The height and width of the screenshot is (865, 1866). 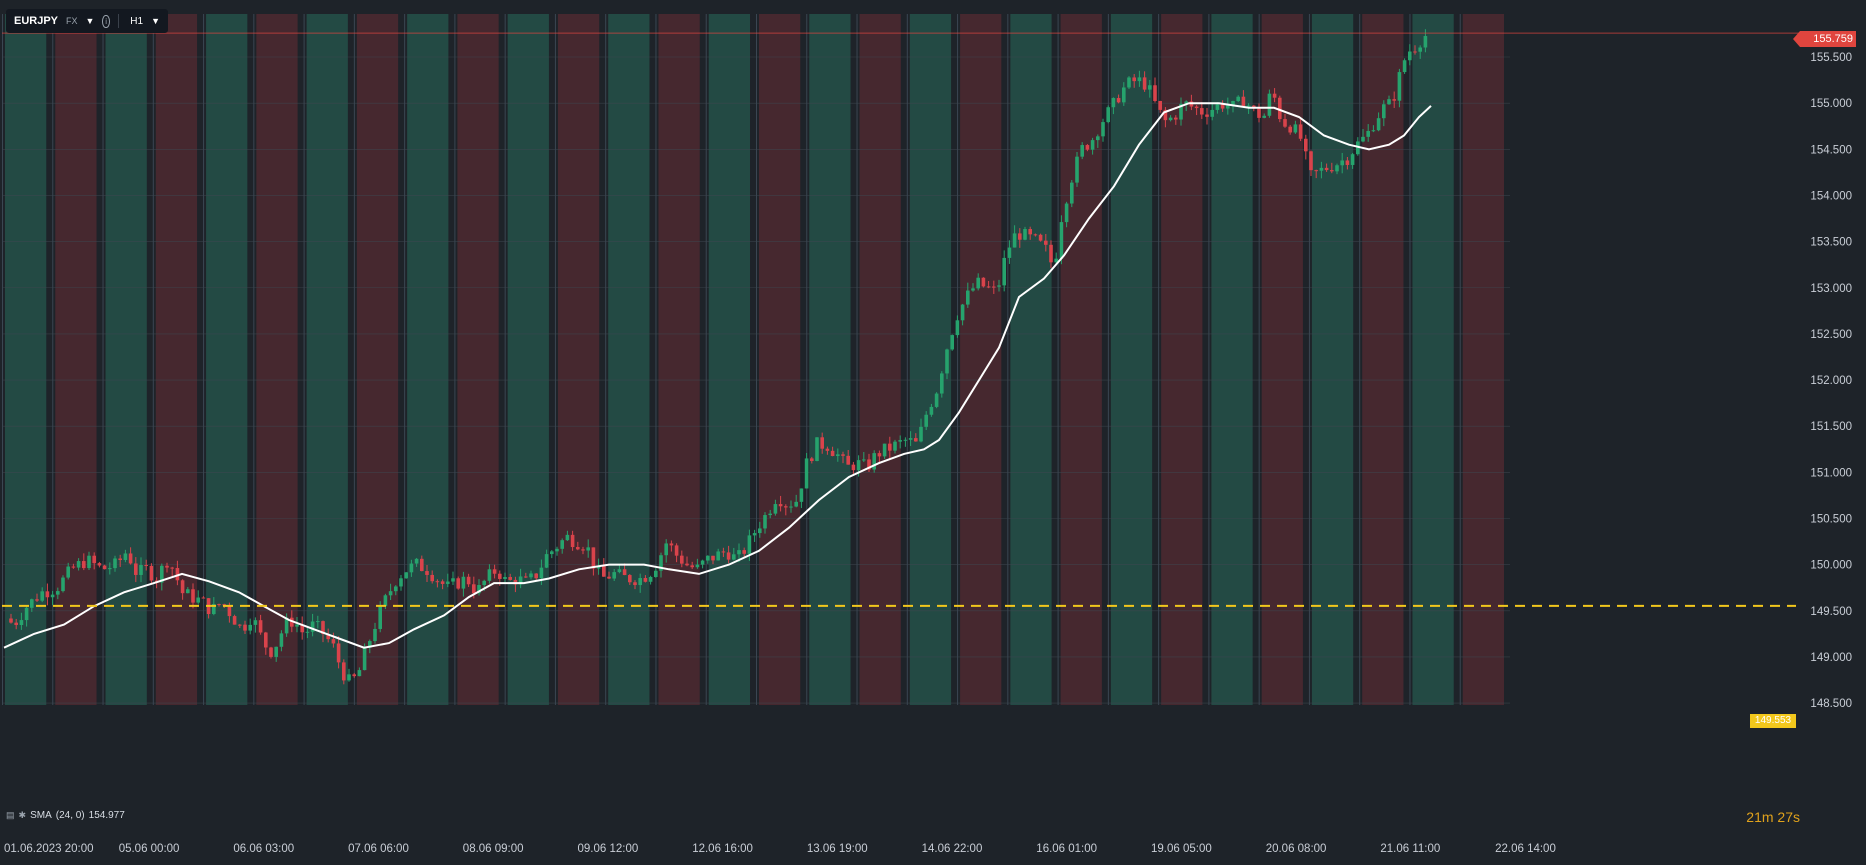 What do you see at coordinates (1831, 427) in the screenshot?
I see `y-tick-label: 151.500` at bounding box center [1831, 427].